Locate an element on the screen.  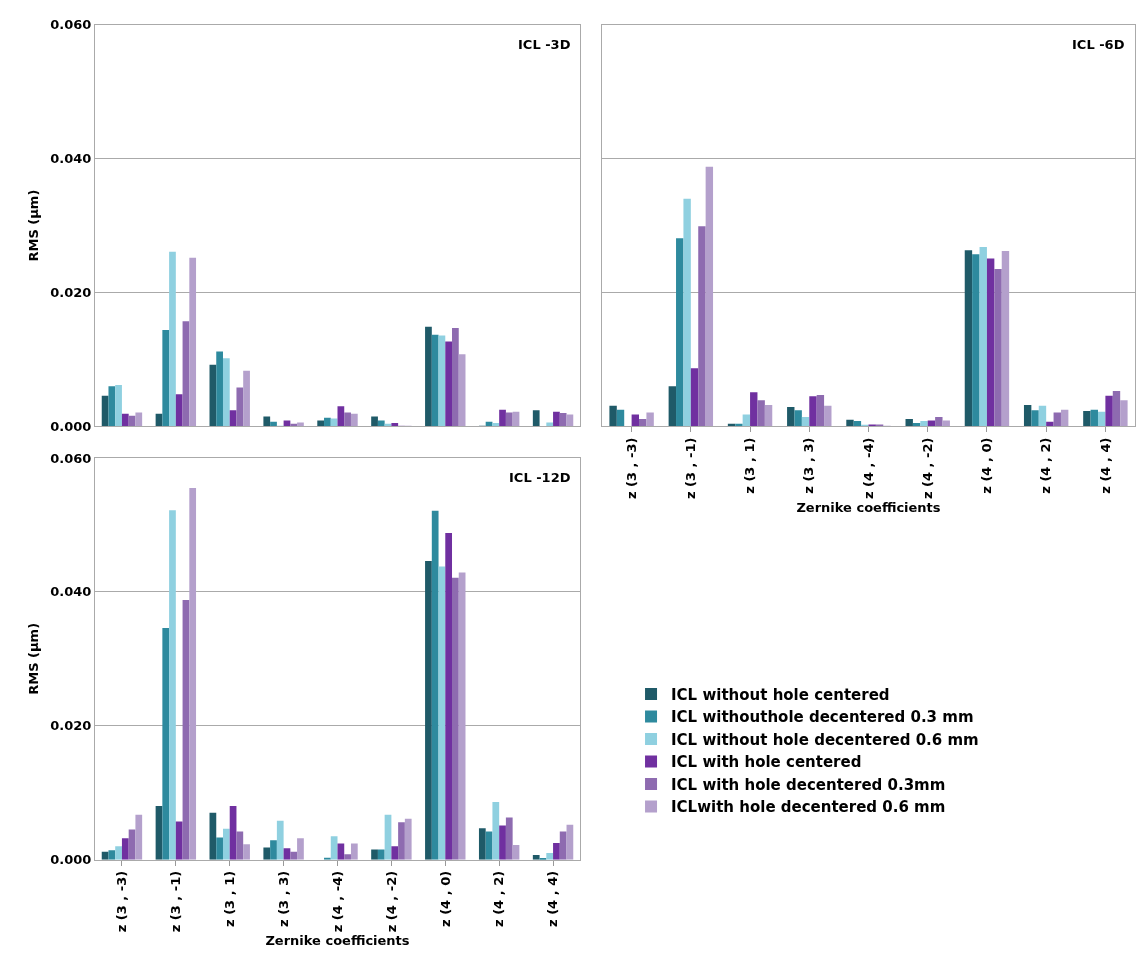
legend-label: ICL without hole centered is located at coordinates (780, 694).